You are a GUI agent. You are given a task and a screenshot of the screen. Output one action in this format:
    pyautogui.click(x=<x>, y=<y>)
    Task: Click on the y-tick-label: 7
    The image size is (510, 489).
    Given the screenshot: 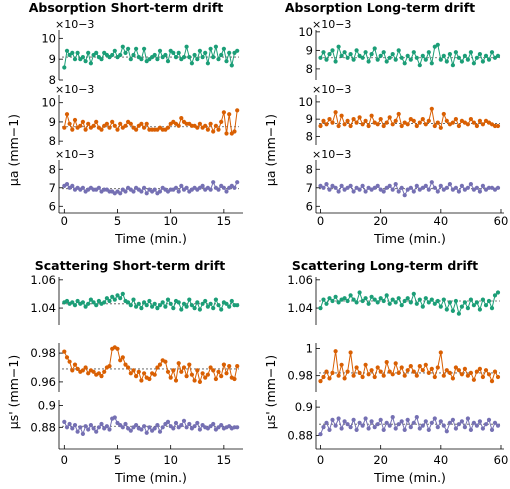 What is the action you would take?
    pyautogui.click(x=309, y=188)
    